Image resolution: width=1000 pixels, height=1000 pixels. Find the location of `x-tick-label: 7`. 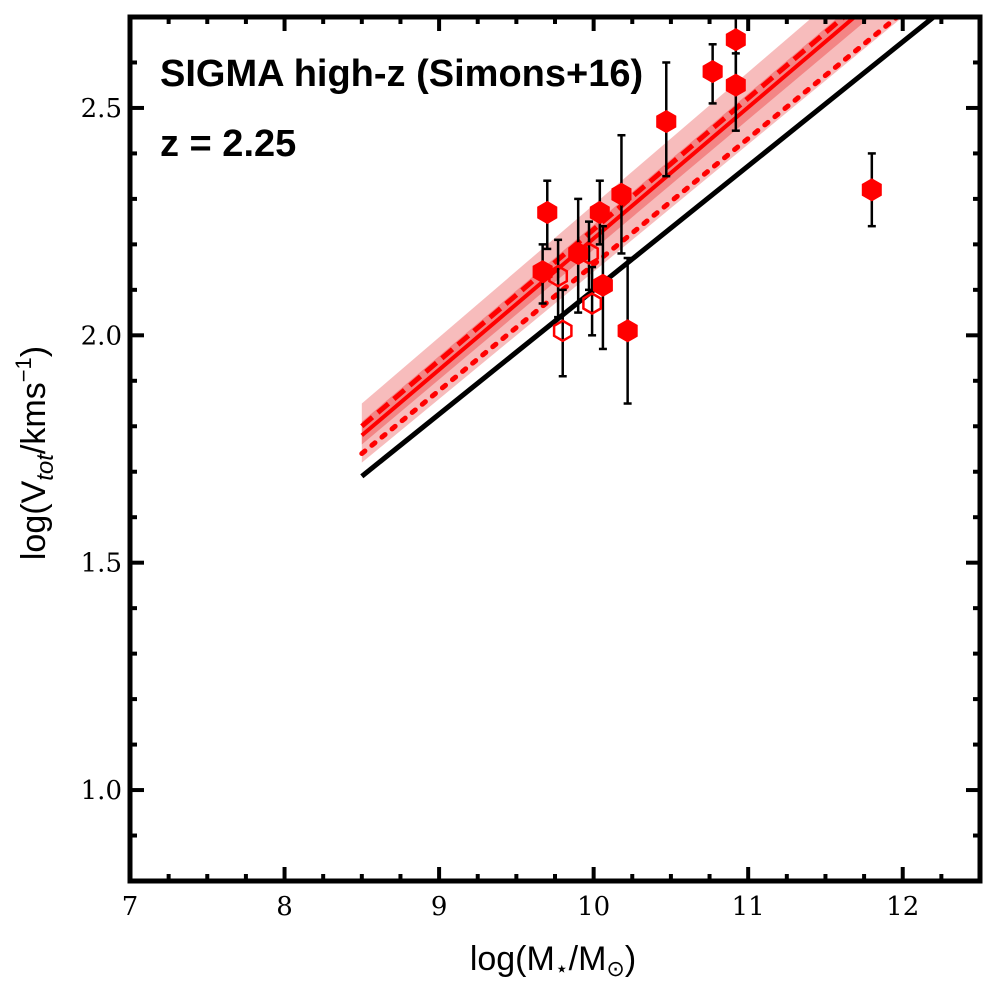

x-tick-label: 7 is located at coordinates (130, 907).